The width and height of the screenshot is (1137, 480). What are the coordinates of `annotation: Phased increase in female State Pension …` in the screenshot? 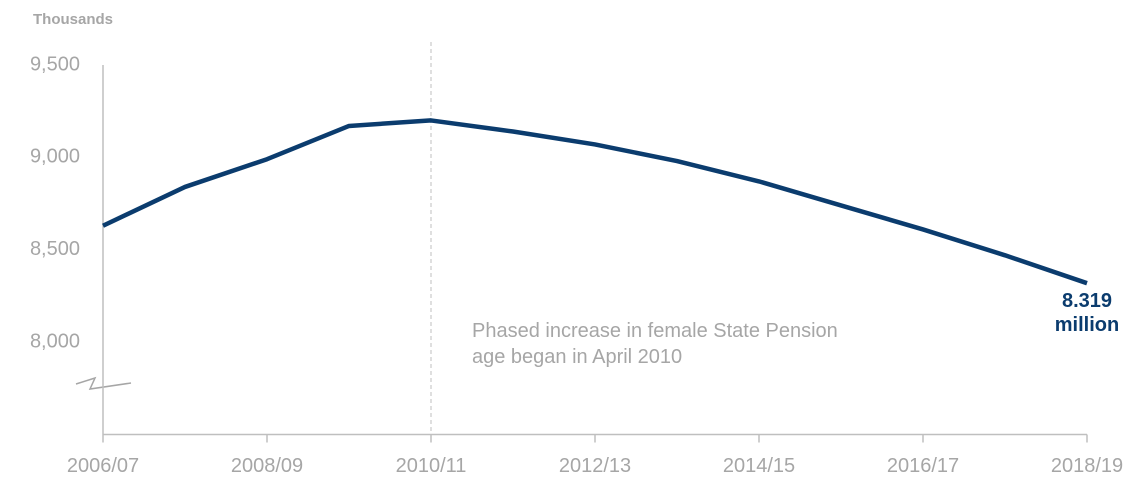 It's located at (655, 344).